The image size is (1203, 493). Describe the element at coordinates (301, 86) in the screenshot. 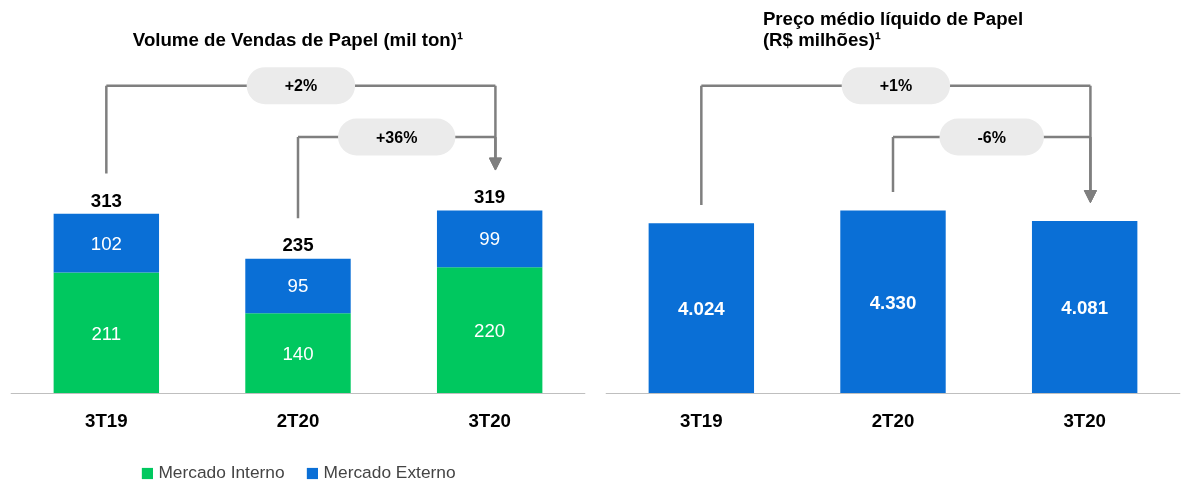

I see `text: +2%` at that location.